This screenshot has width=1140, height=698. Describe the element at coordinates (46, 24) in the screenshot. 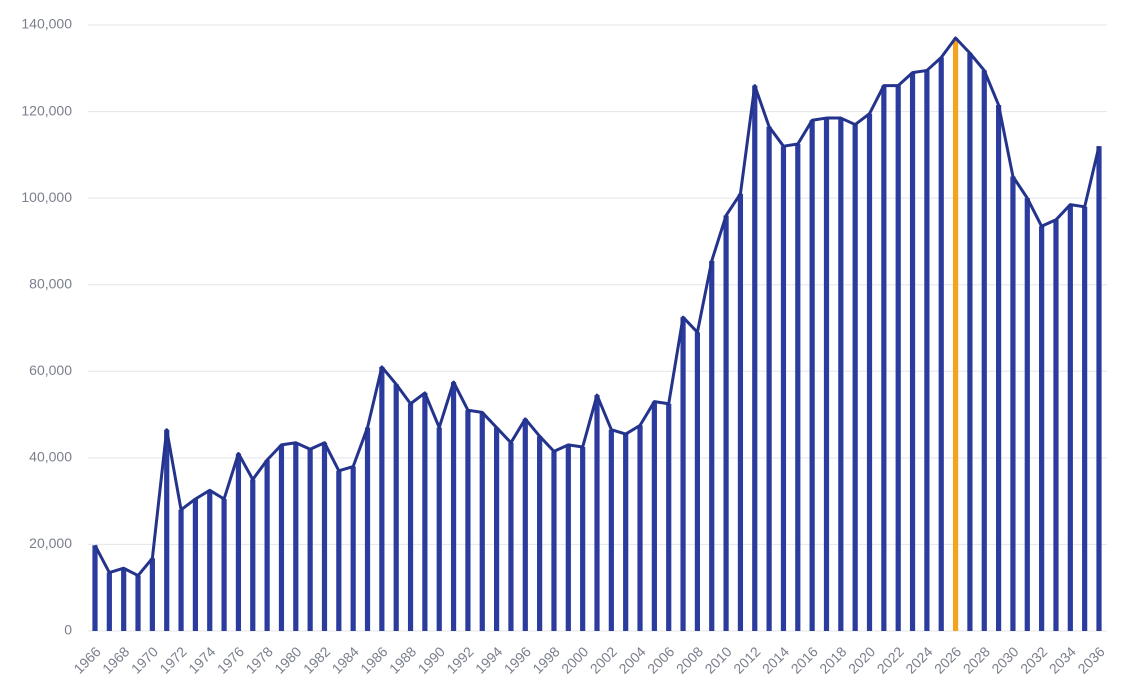

I see `y-tick-label: 140,000` at that location.